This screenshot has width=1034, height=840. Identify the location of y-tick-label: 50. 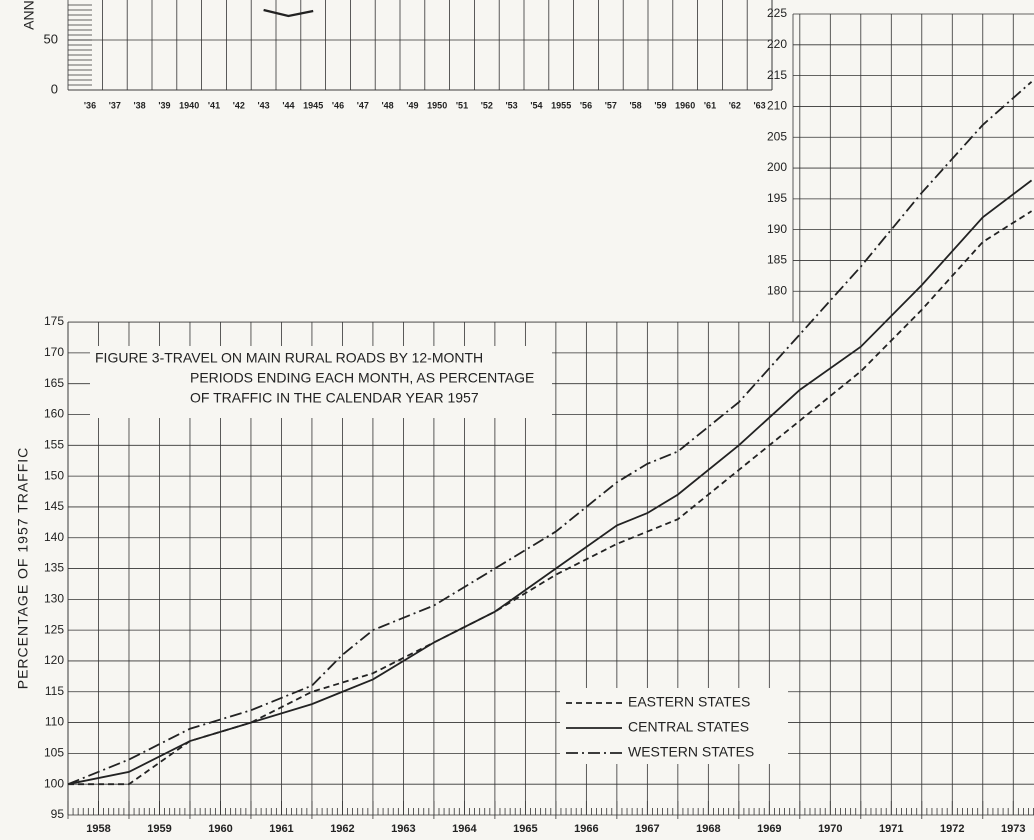
(51, 38).